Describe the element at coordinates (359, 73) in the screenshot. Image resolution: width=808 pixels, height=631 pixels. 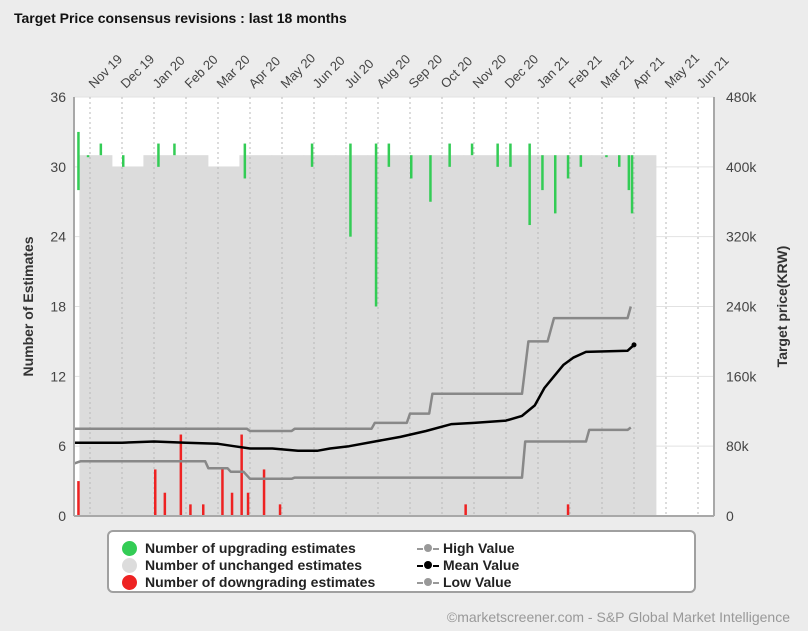
I see `x-tick-label-8: Jul 20` at that location.